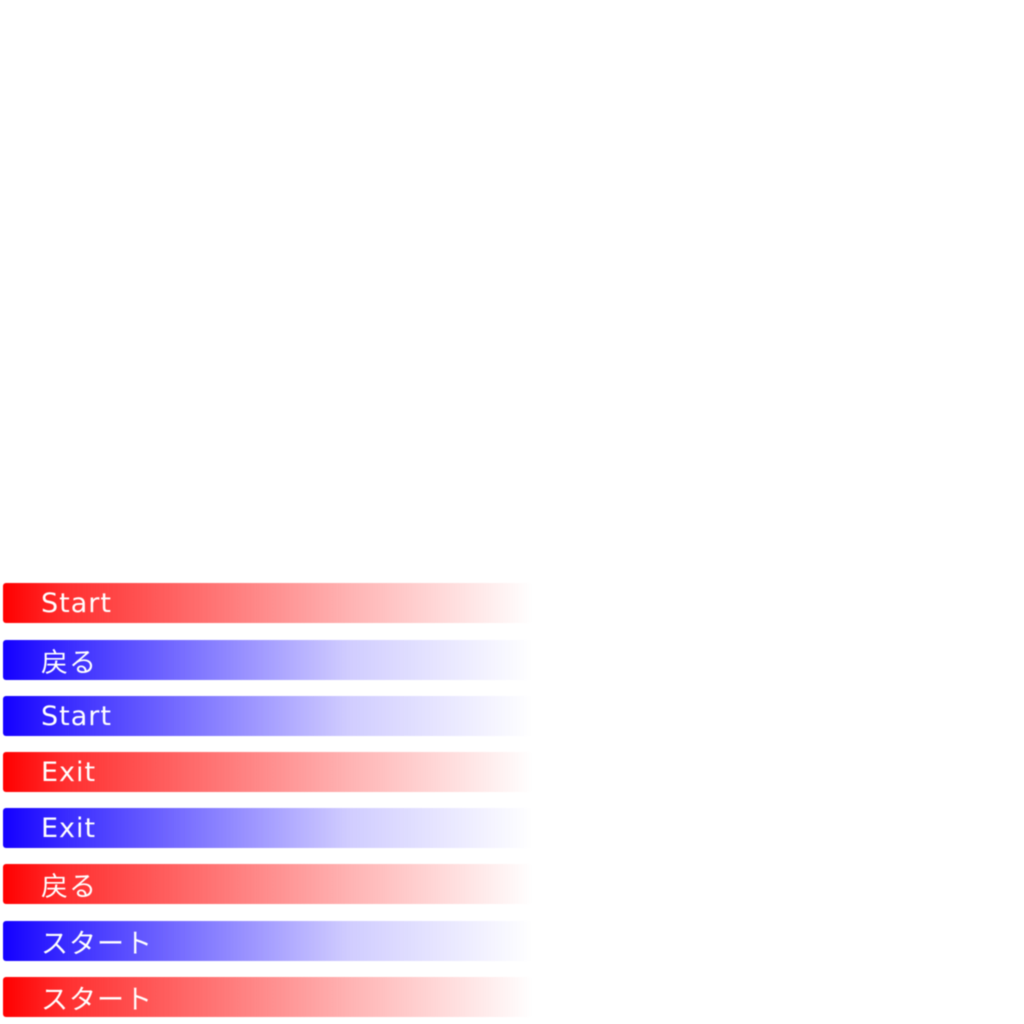 This screenshot has height=1024, width=1024. I want to click on menu-button-8: スタート, so click(268, 997).